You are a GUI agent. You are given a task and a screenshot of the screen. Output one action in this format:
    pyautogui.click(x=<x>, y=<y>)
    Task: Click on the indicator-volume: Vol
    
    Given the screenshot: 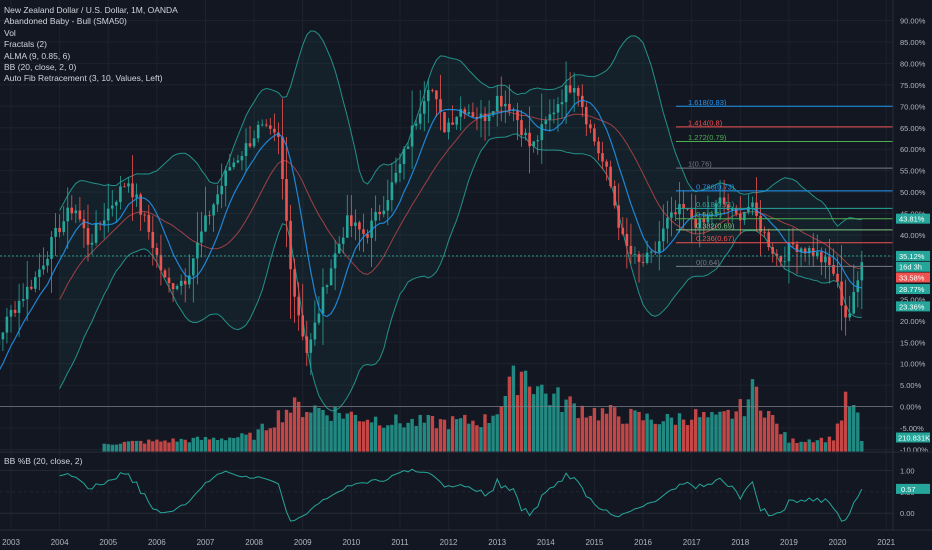 What is the action you would take?
    pyautogui.click(x=10, y=32)
    